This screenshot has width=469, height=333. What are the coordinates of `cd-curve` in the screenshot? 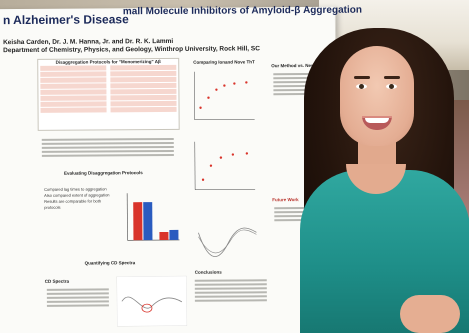 It's located at (152, 302).